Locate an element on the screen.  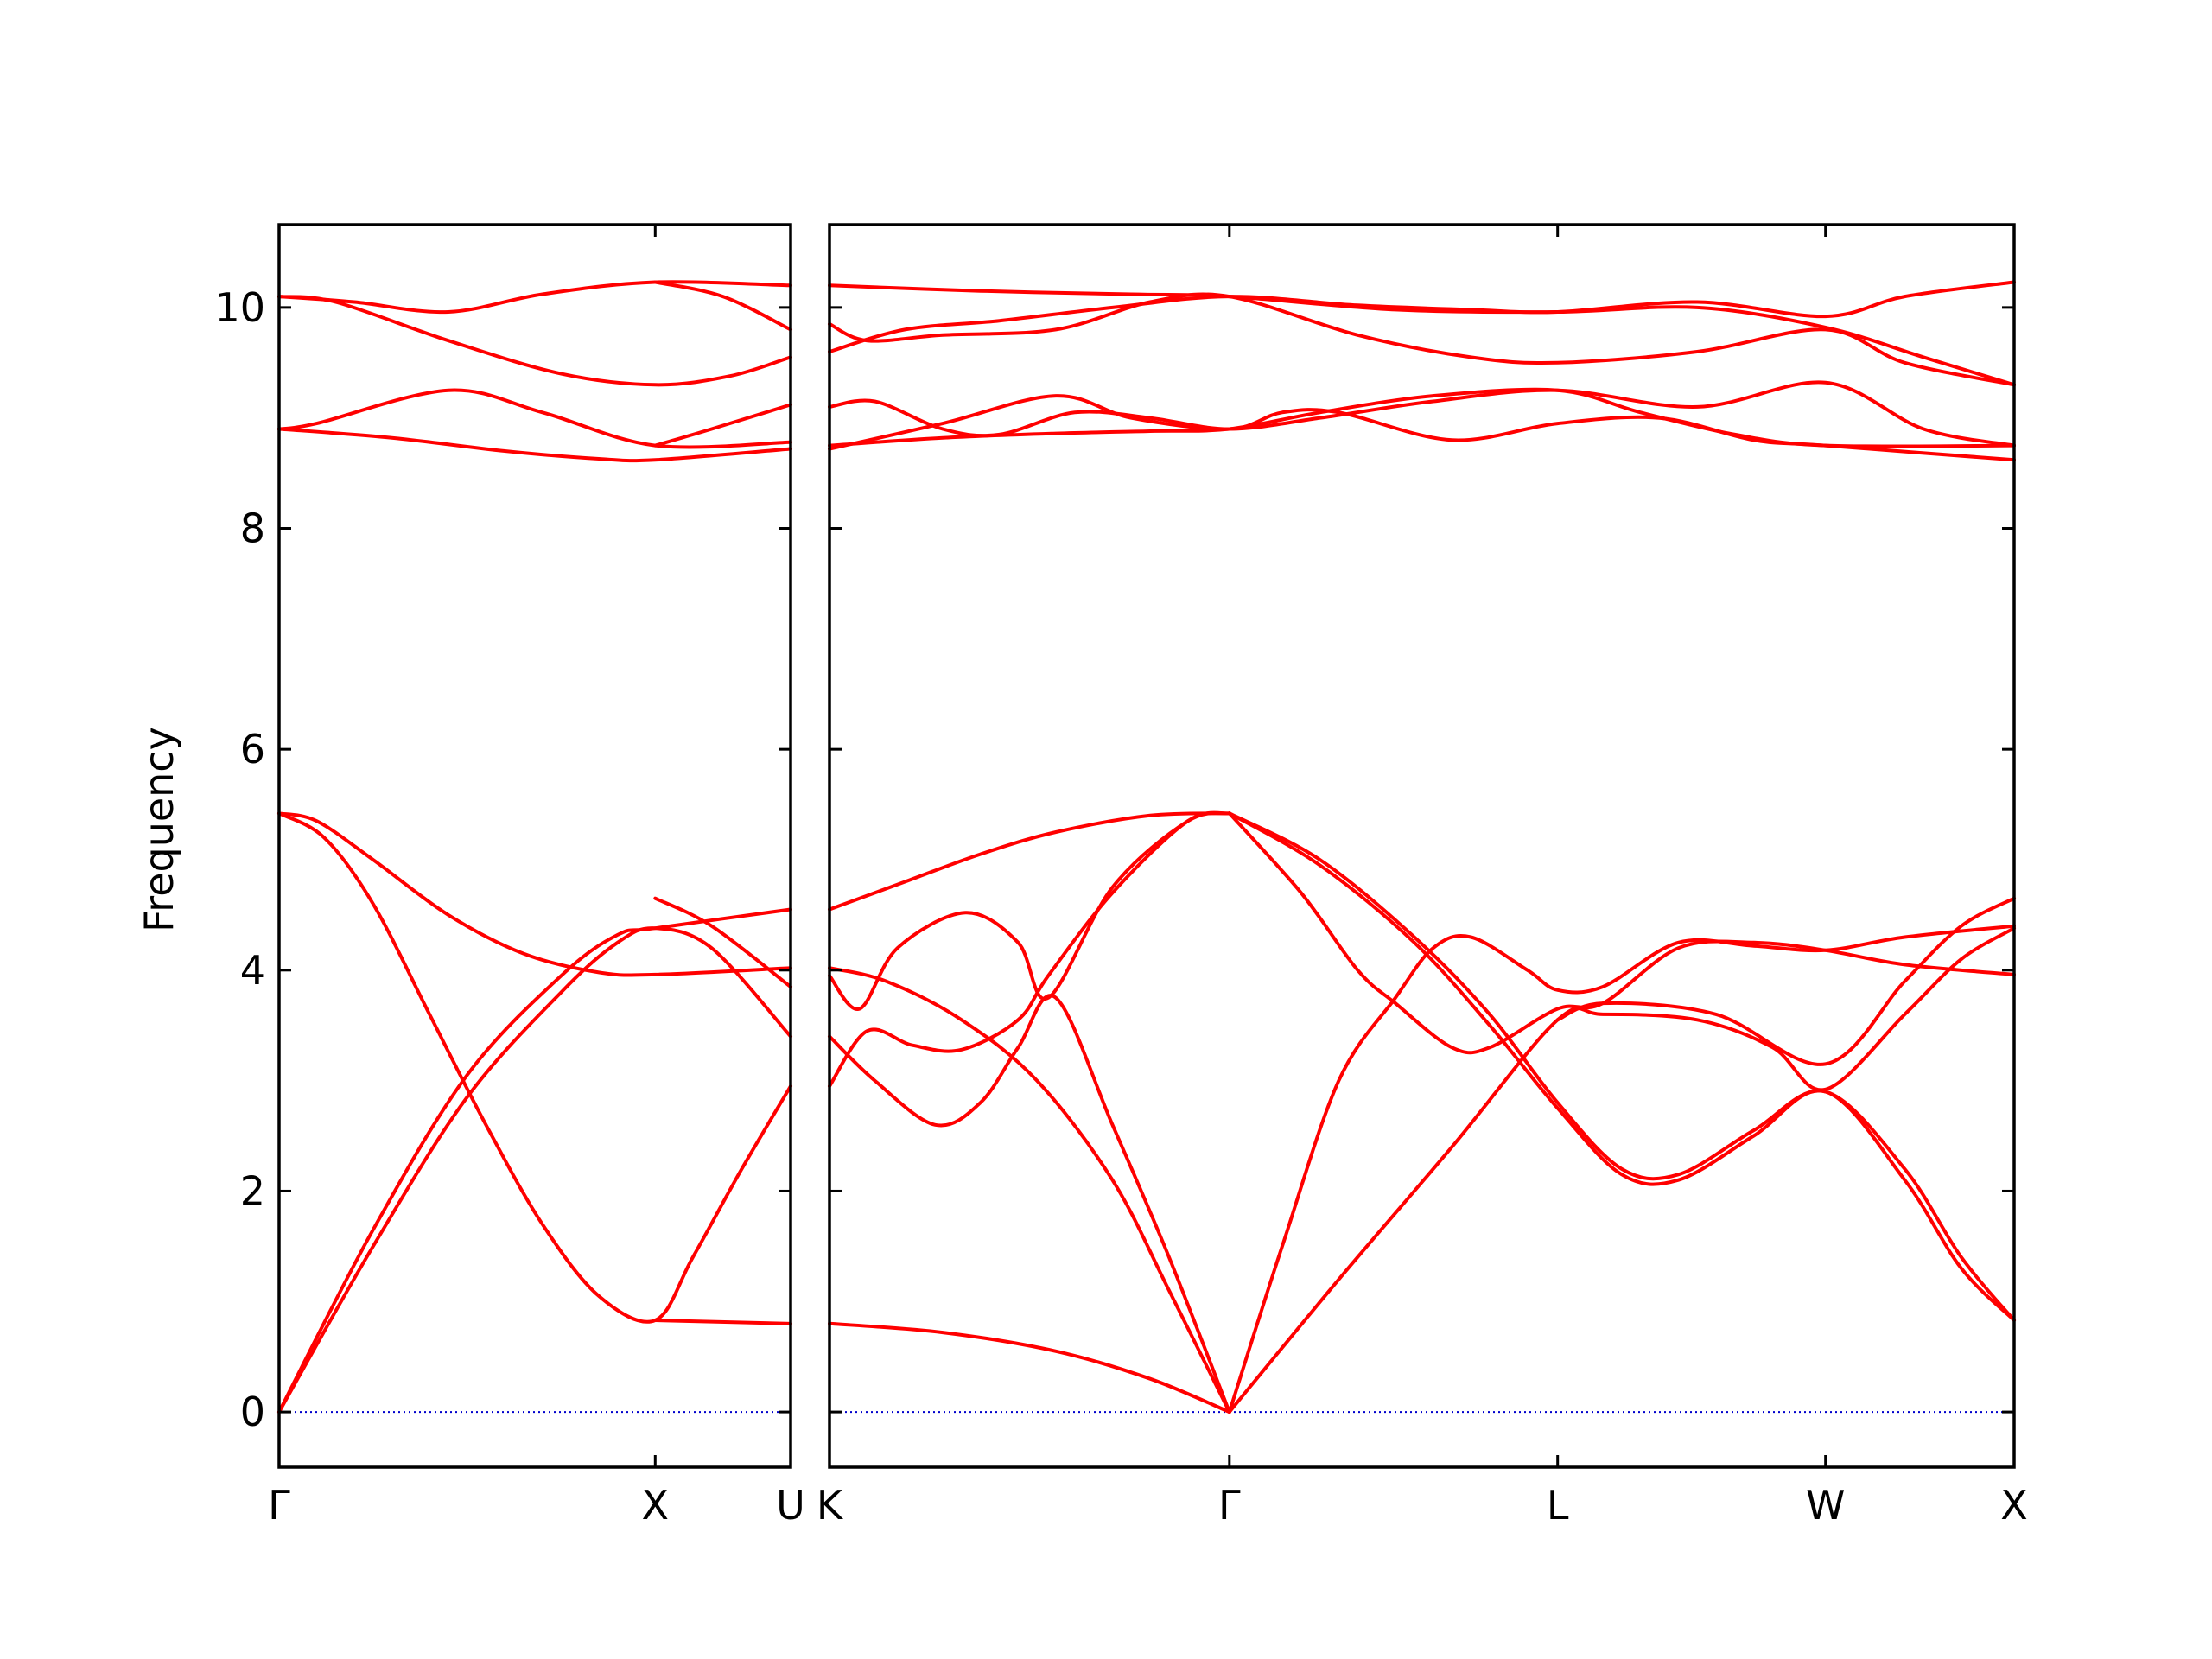
x-tick-label: L is located at coordinates (1558, 1505).